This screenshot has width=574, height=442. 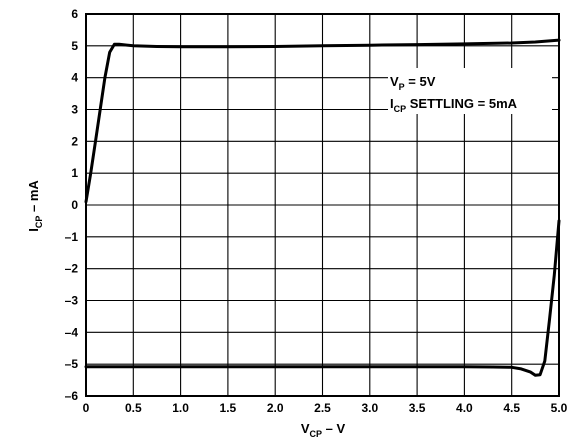 What do you see at coordinates (228, 408) in the screenshot?
I see `x-tick-label: 1.5` at bounding box center [228, 408].